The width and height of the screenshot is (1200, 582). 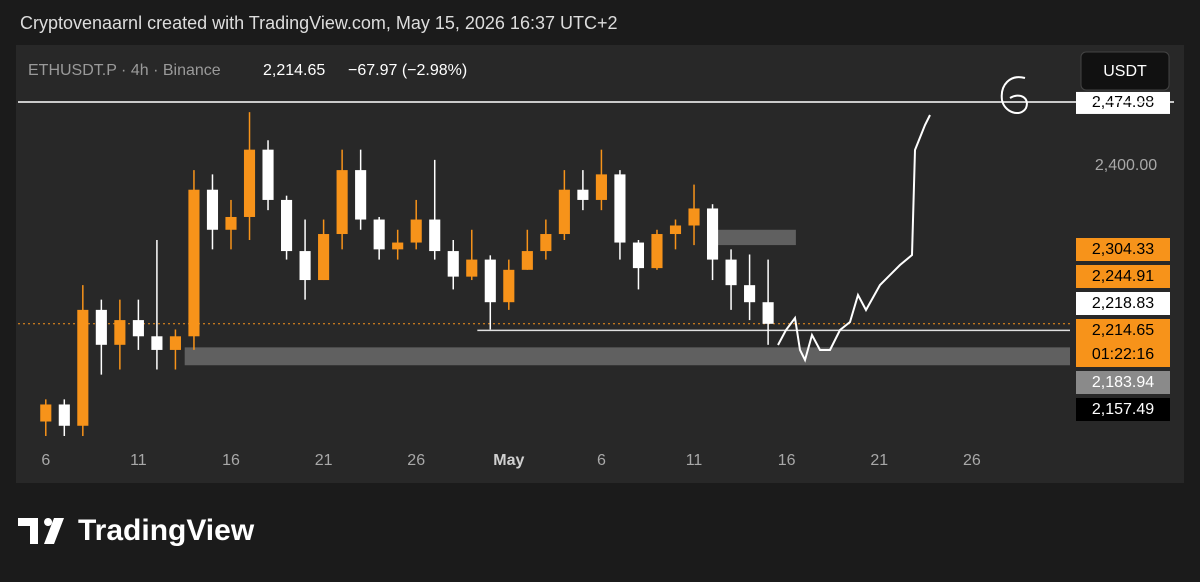 I want to click on symbol: ETHUSDT.P · 4h · Binance, so click(x=124, y=70).